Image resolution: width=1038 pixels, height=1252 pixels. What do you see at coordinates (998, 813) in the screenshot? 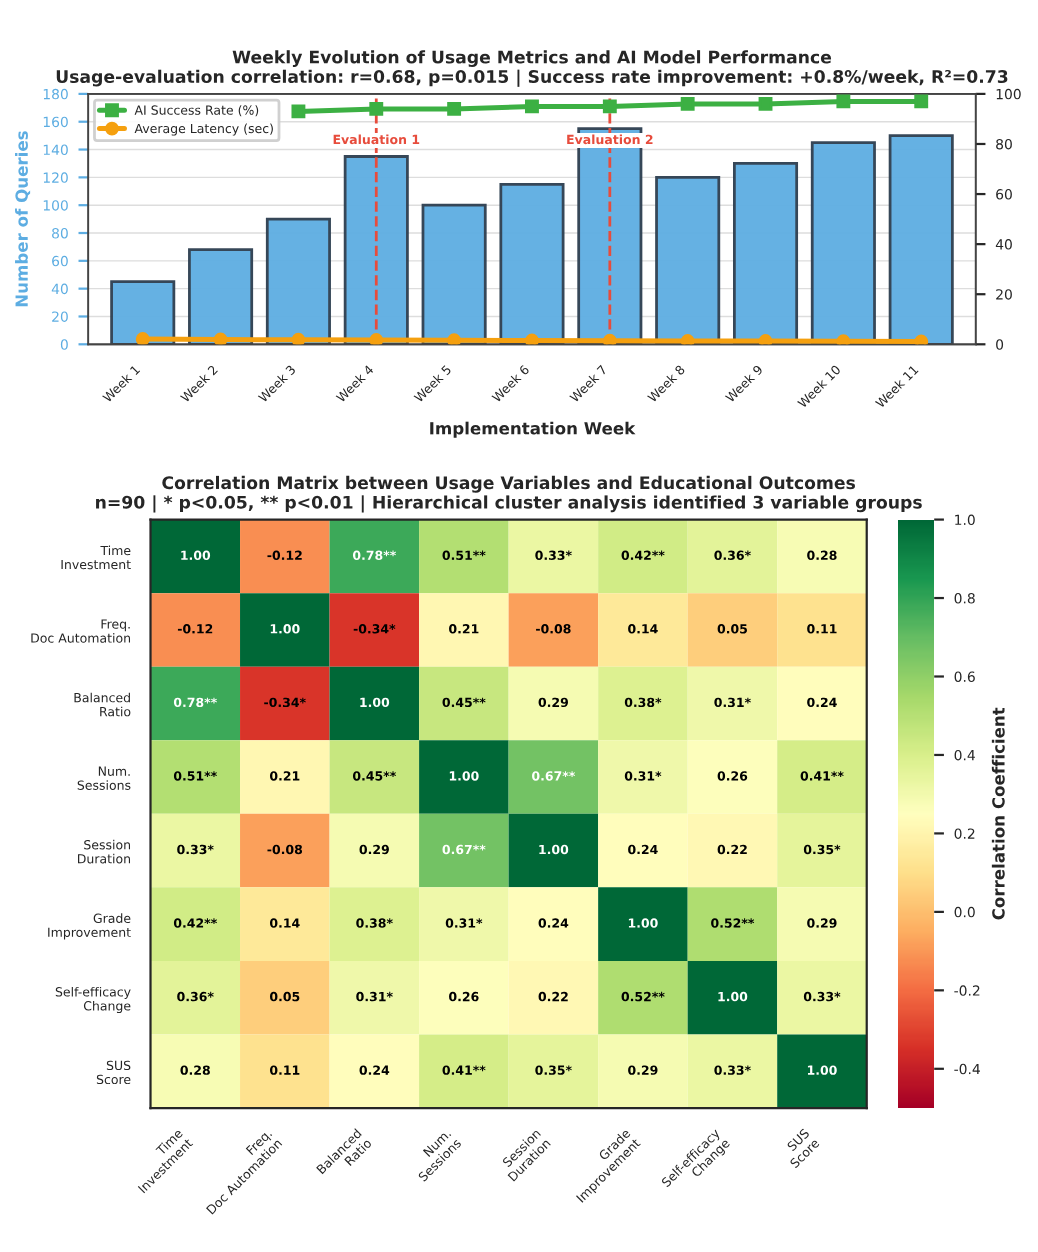
I see `color-bar-title: Correlation Coefficient` at bounding box center [998, 813].